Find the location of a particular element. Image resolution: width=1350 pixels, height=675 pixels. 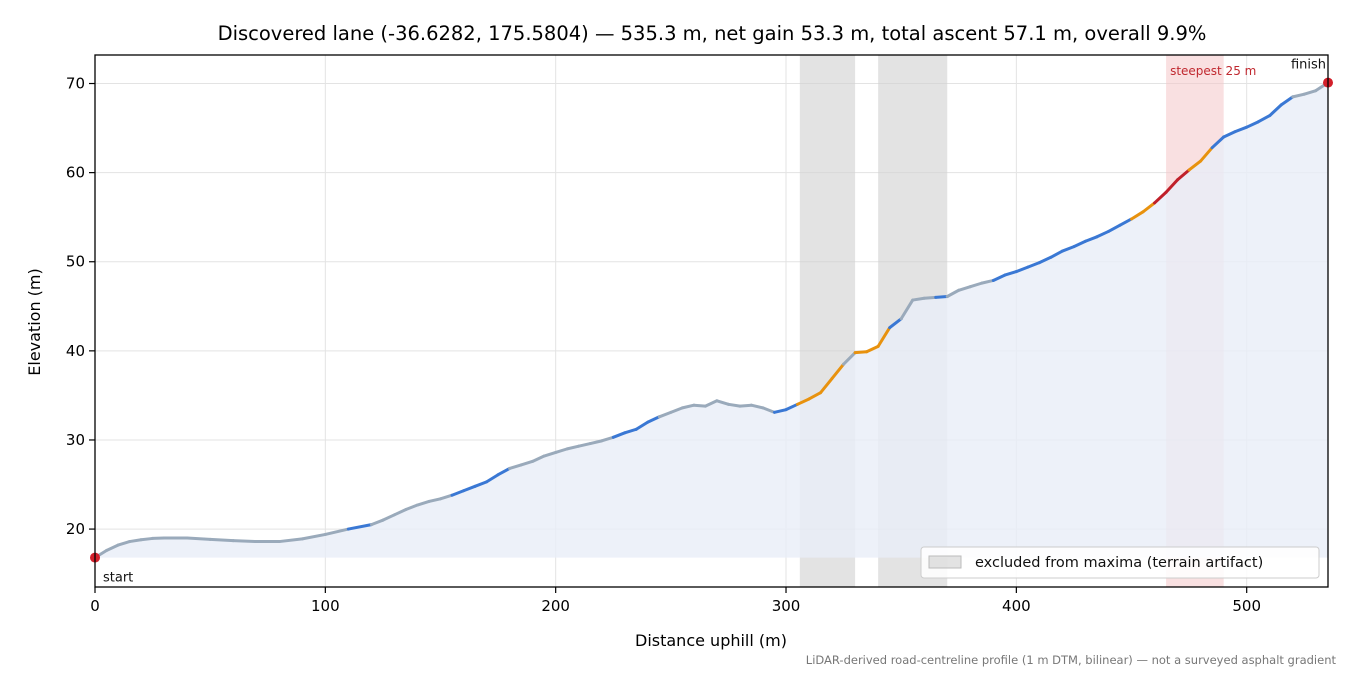

legend-box is located at coordinates (1120, 562).